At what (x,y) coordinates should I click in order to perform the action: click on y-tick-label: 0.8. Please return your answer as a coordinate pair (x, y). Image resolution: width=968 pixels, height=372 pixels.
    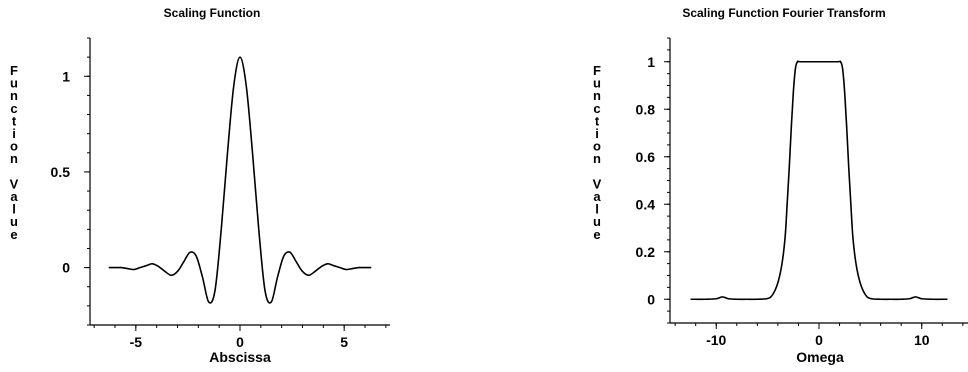
    Looking at the image, I should click on (646, 109).